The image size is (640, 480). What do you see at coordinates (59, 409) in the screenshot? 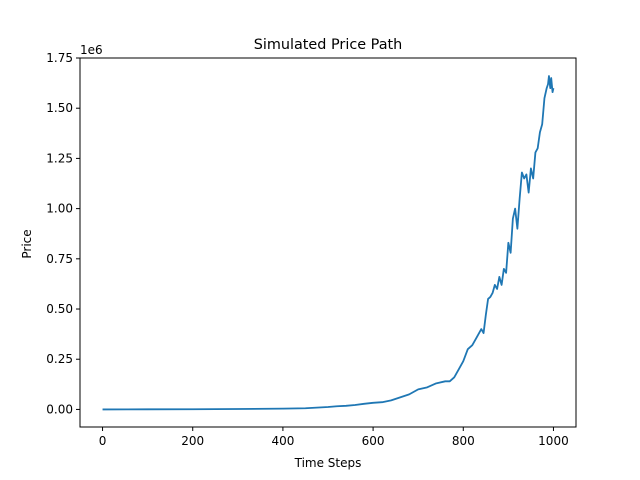
I see `y-tick-label: 0.00` at bounding box center [59, 409].